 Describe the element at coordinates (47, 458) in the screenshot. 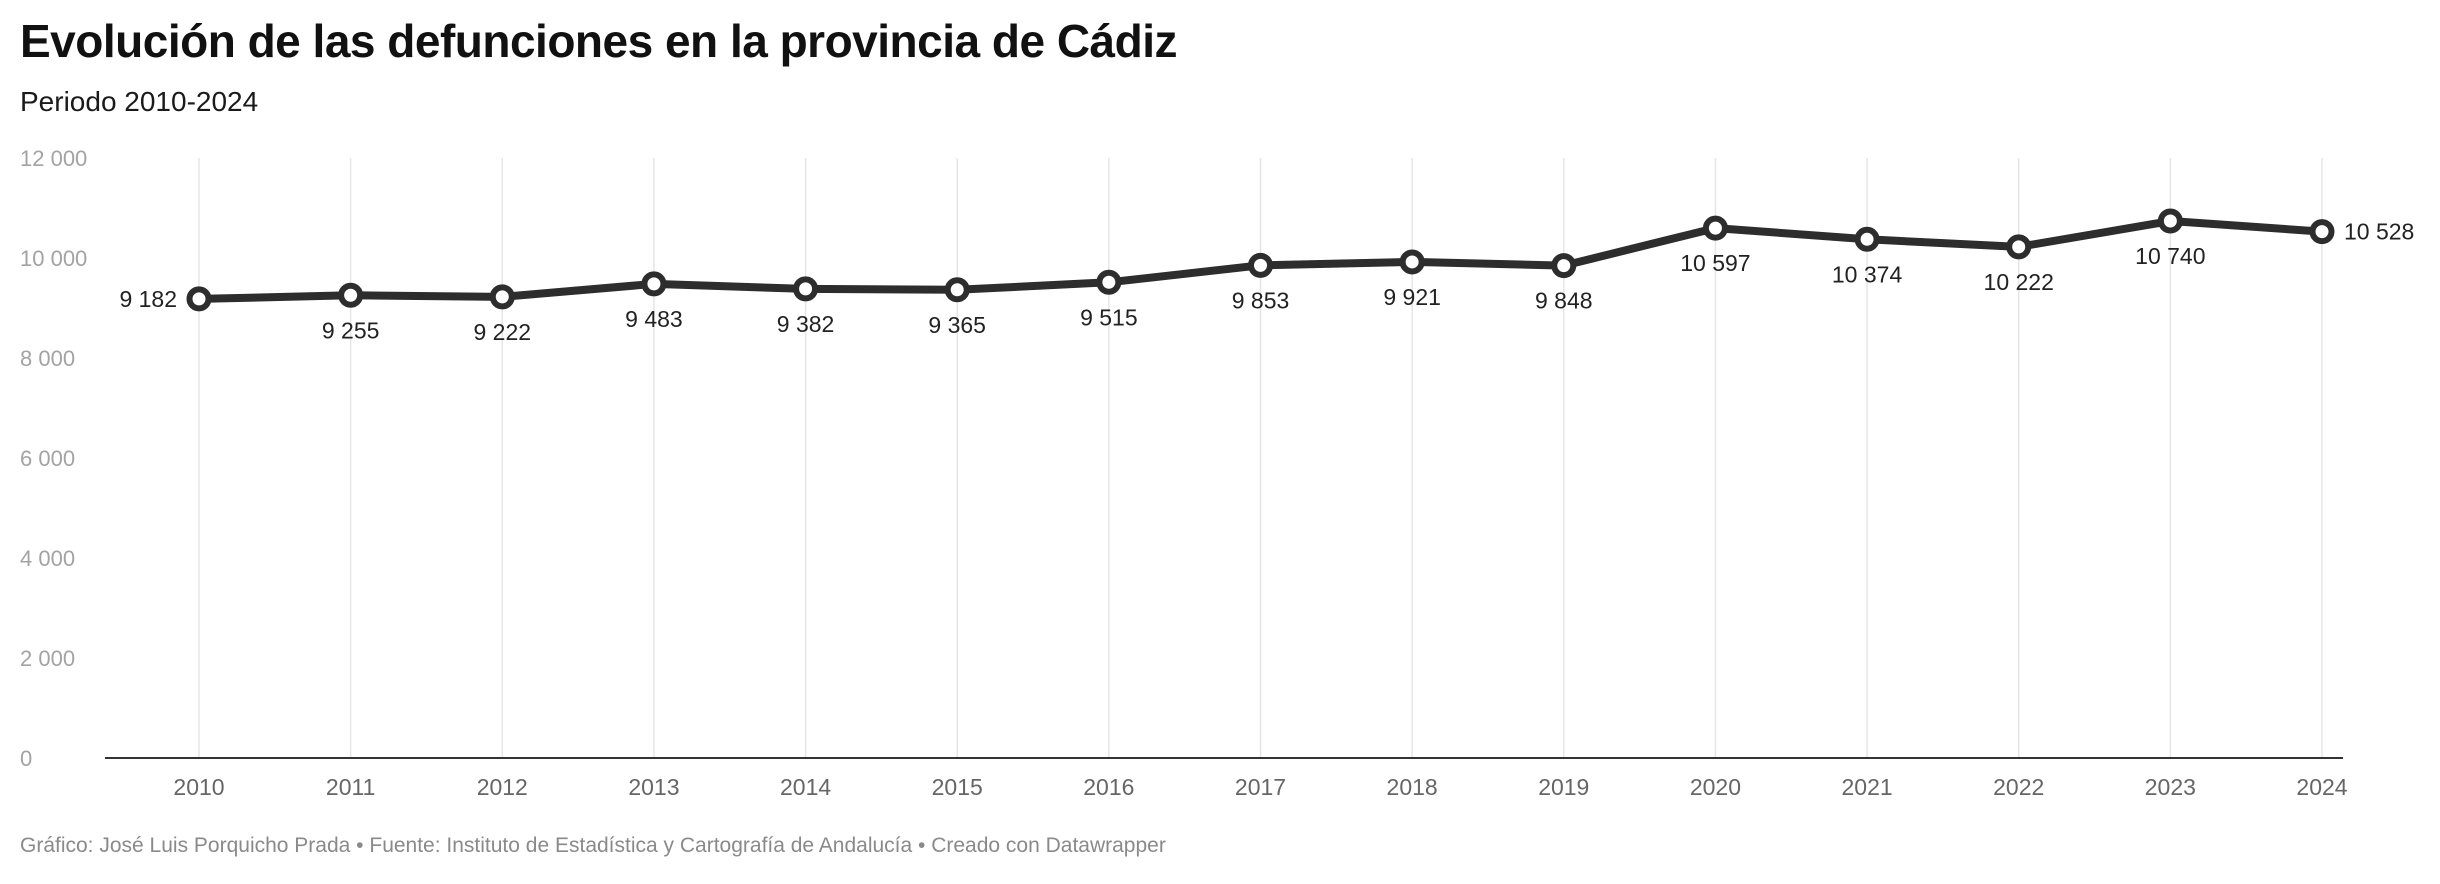

I see `y-tick-label: 6 000` at that location.